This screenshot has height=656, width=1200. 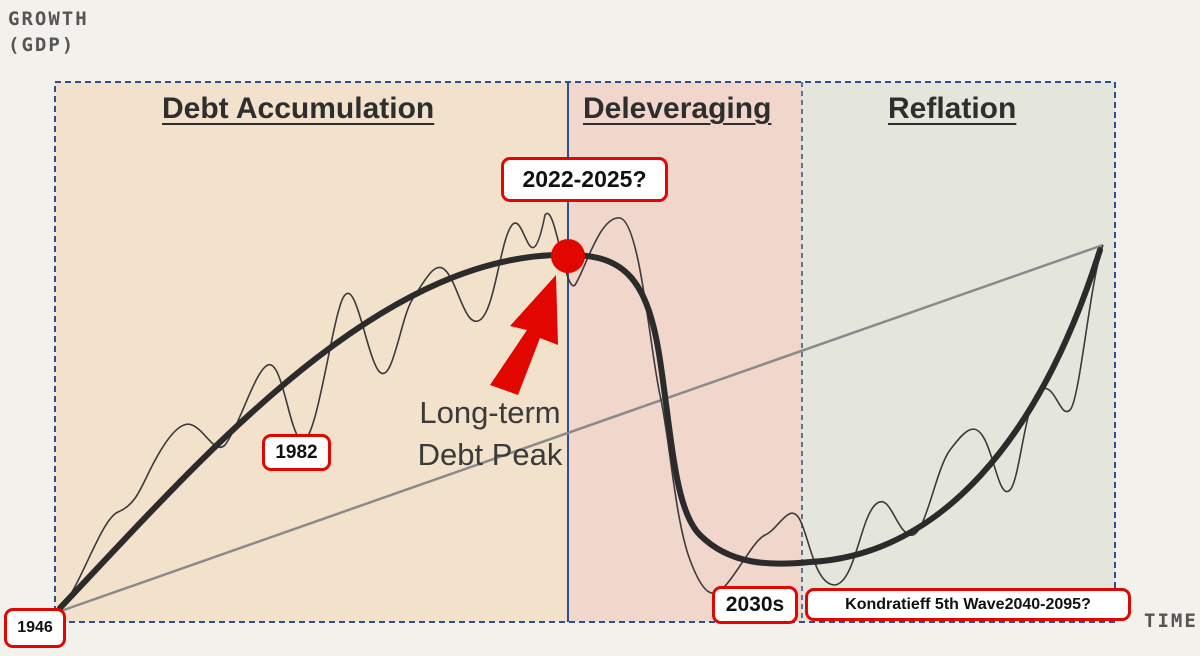 I want to click on peak-arrow, so click(x=524, y=335).